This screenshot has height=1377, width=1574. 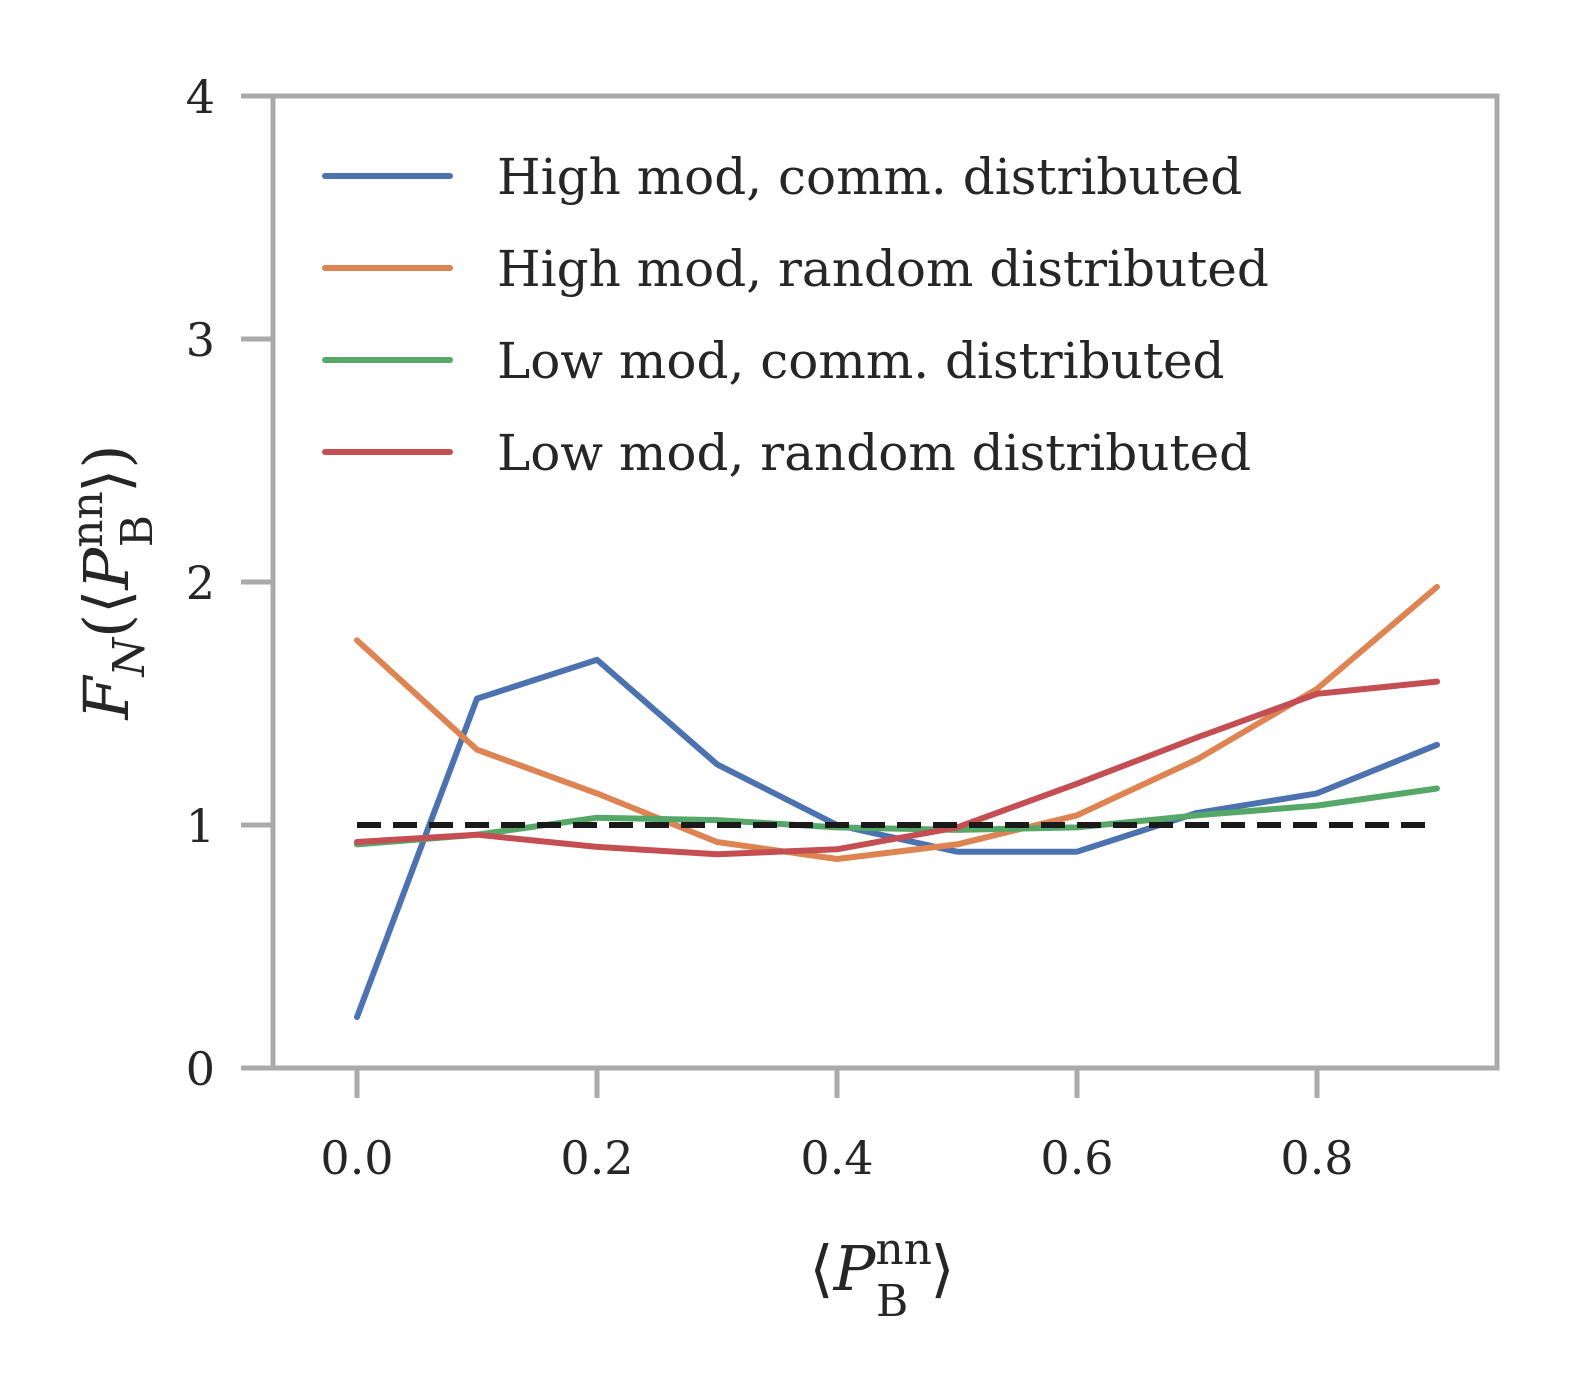 I want to click on y-axis-label: FN(⟨PnnB⟩), so click(x=112, y=582).